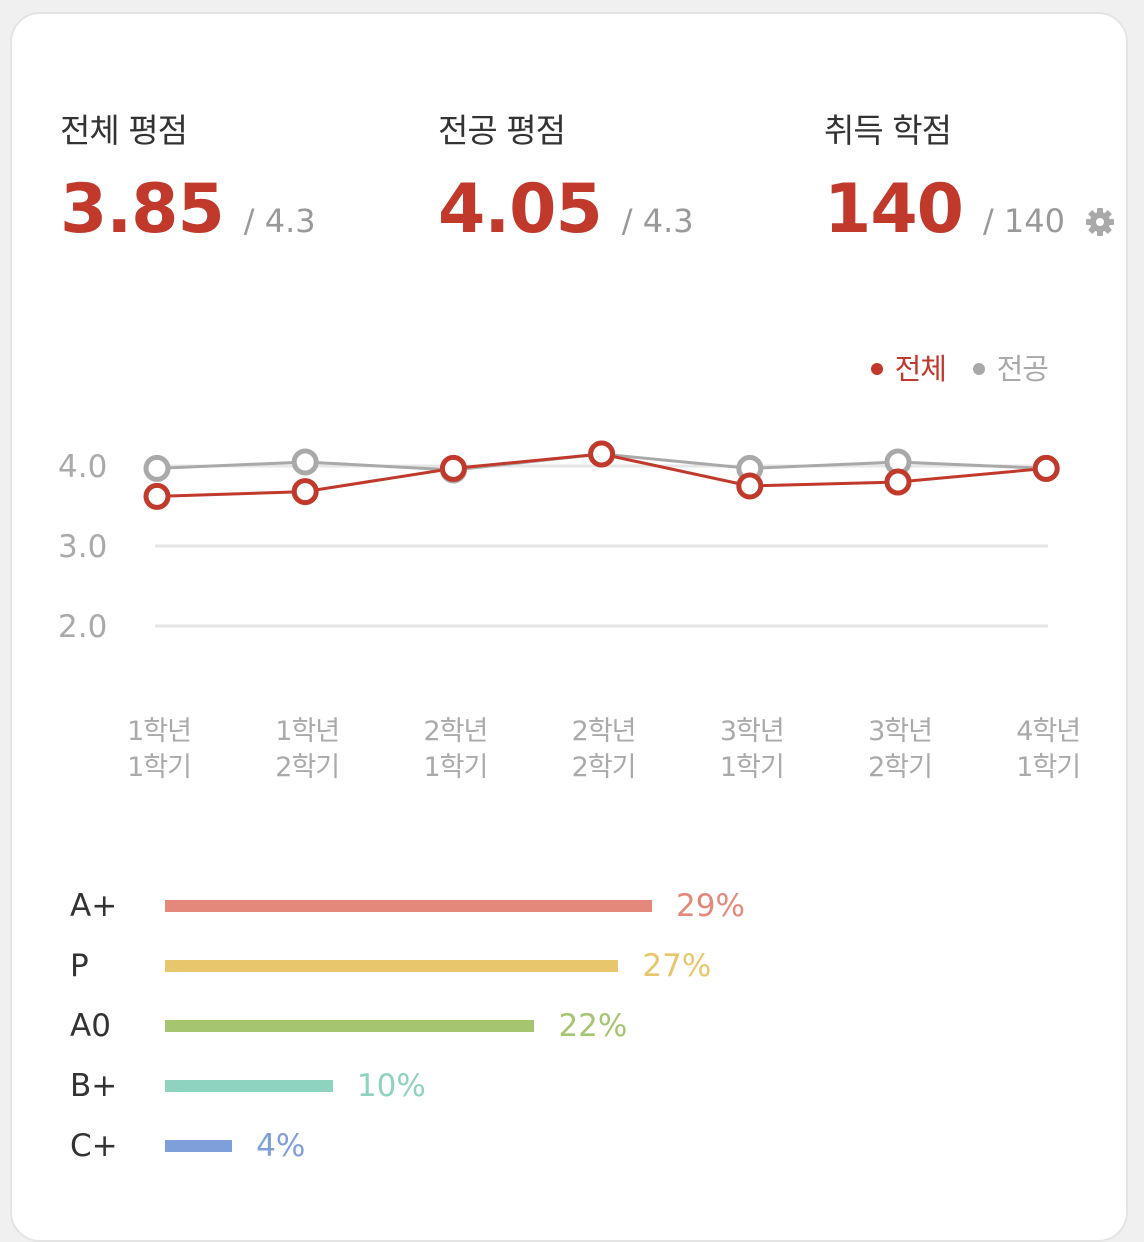 The height and width of the screenshot is (1242, 1144). Describe the element at coordinates (657, 221) in the screenshot. I see `major-gpa-max: / 4.3` at that location.